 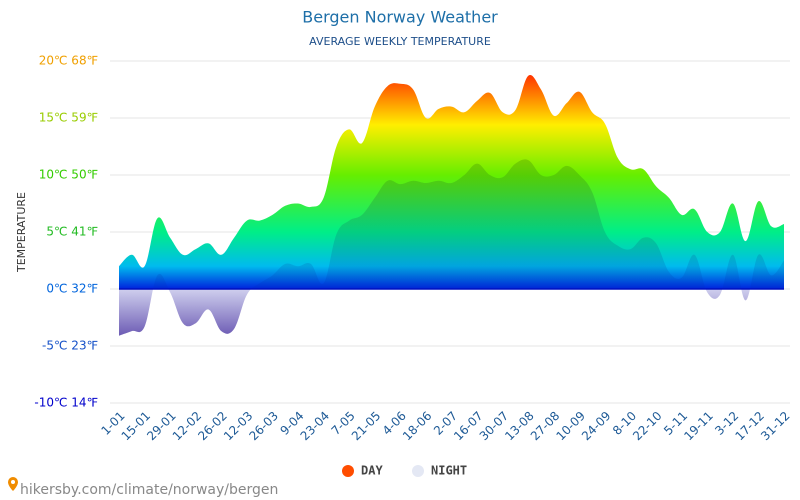 What do you see at coordinates (72, 232) in the screenshot?
I see `y-tick-label: 5℃ 41℉` at bounding box center [72, 232].